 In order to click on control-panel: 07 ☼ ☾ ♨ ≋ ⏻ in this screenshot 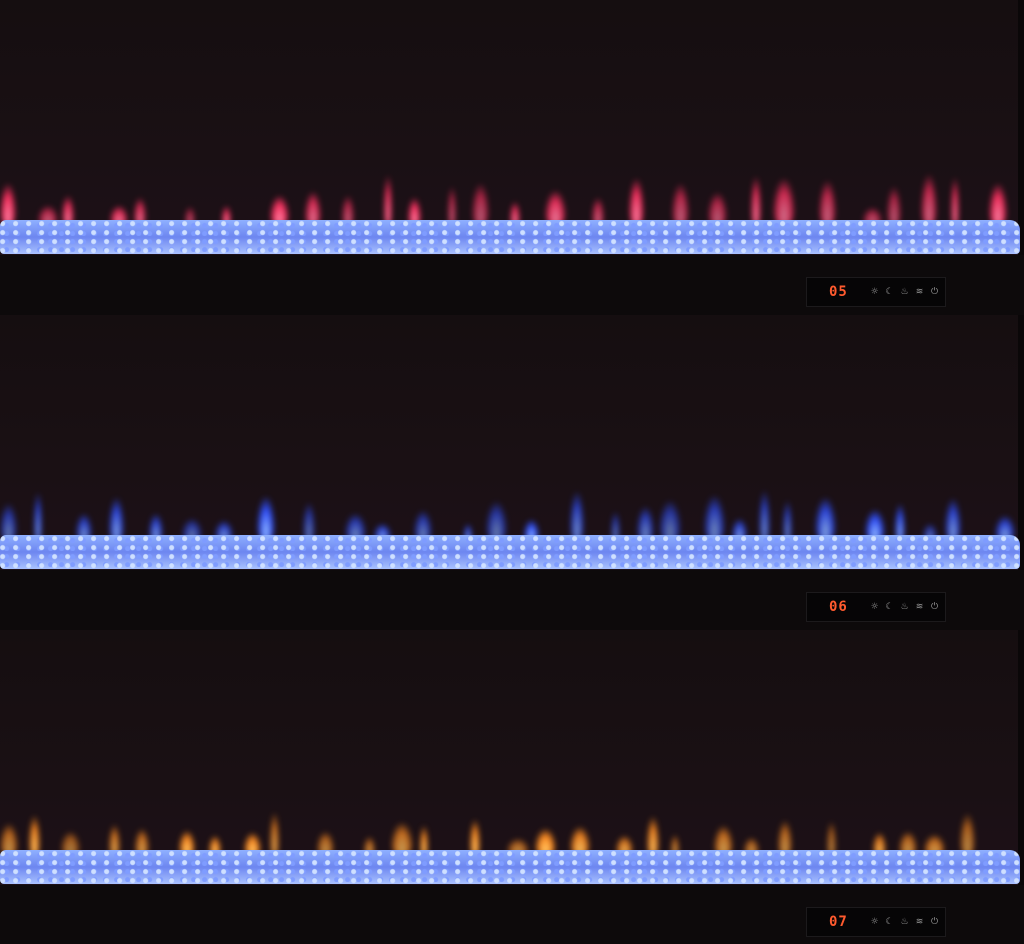, I will do `click(876, 922)`.